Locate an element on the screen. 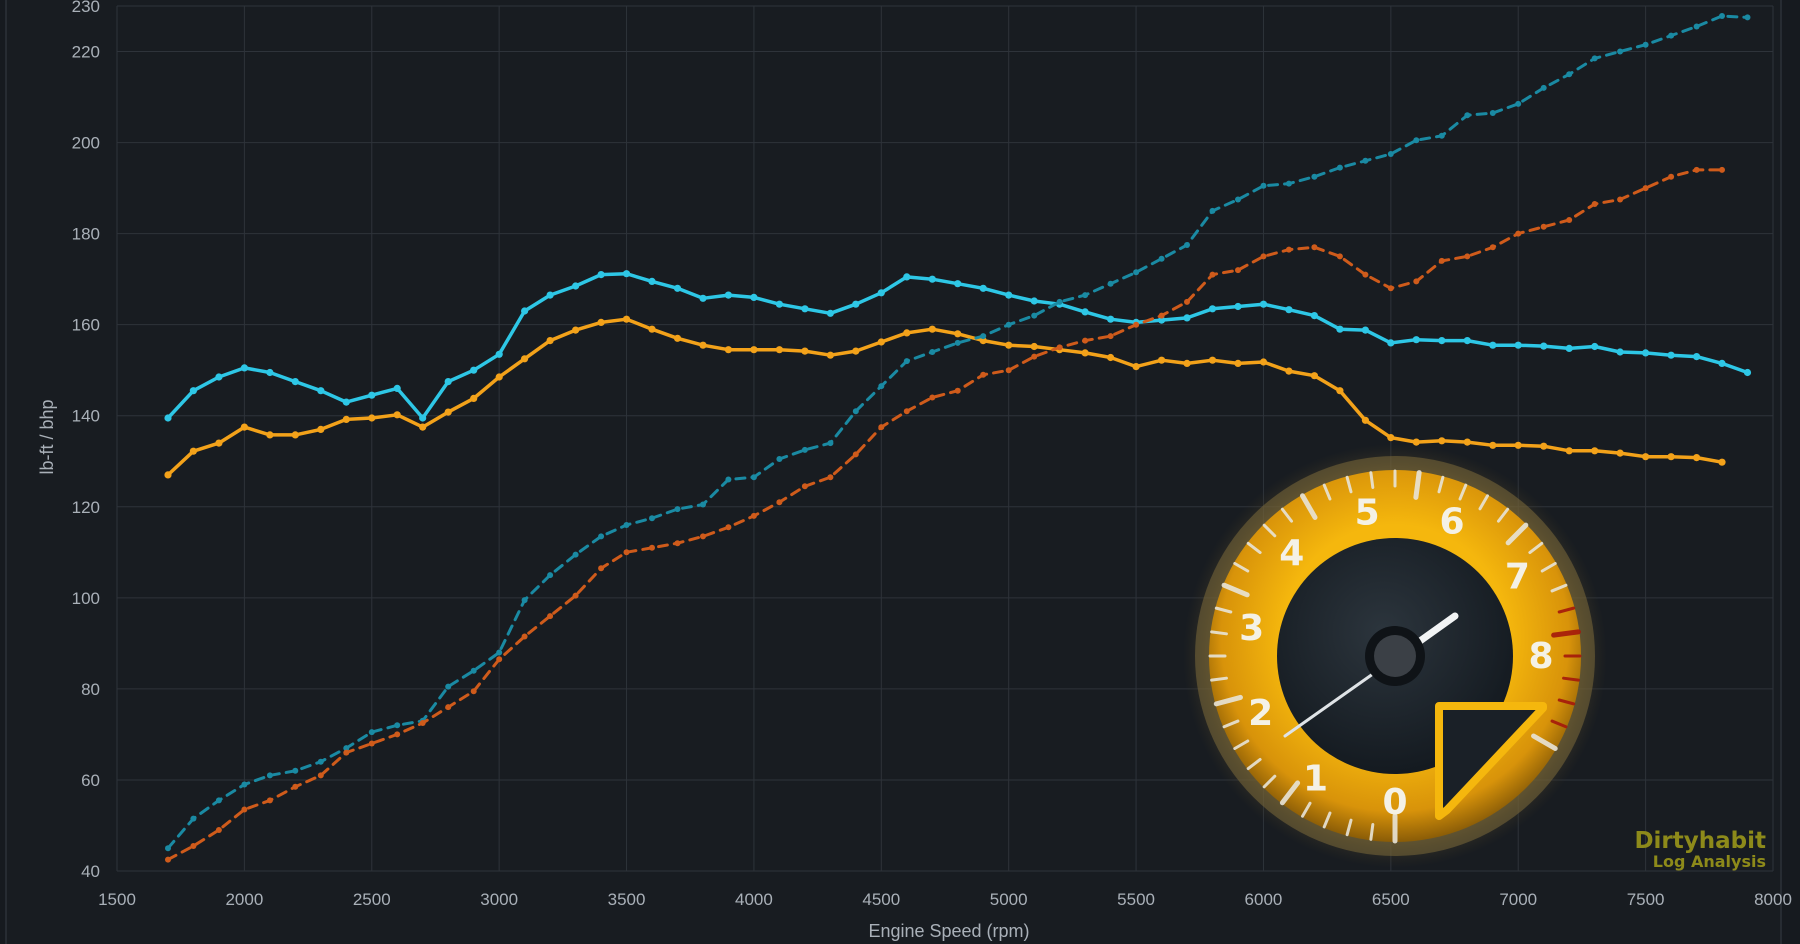  x-tick-label: 3000 is located at coordinates (499, 899).